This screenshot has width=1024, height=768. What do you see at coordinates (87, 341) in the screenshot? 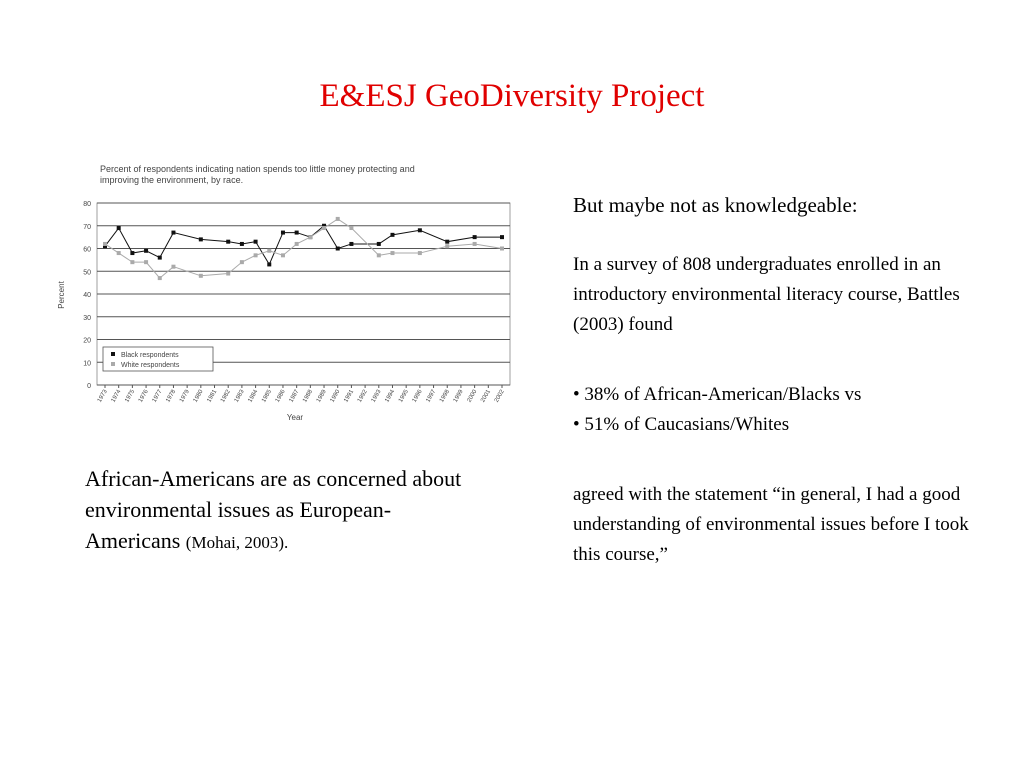
I see `y-tick-label: 20` at bounding box center [87, 341].